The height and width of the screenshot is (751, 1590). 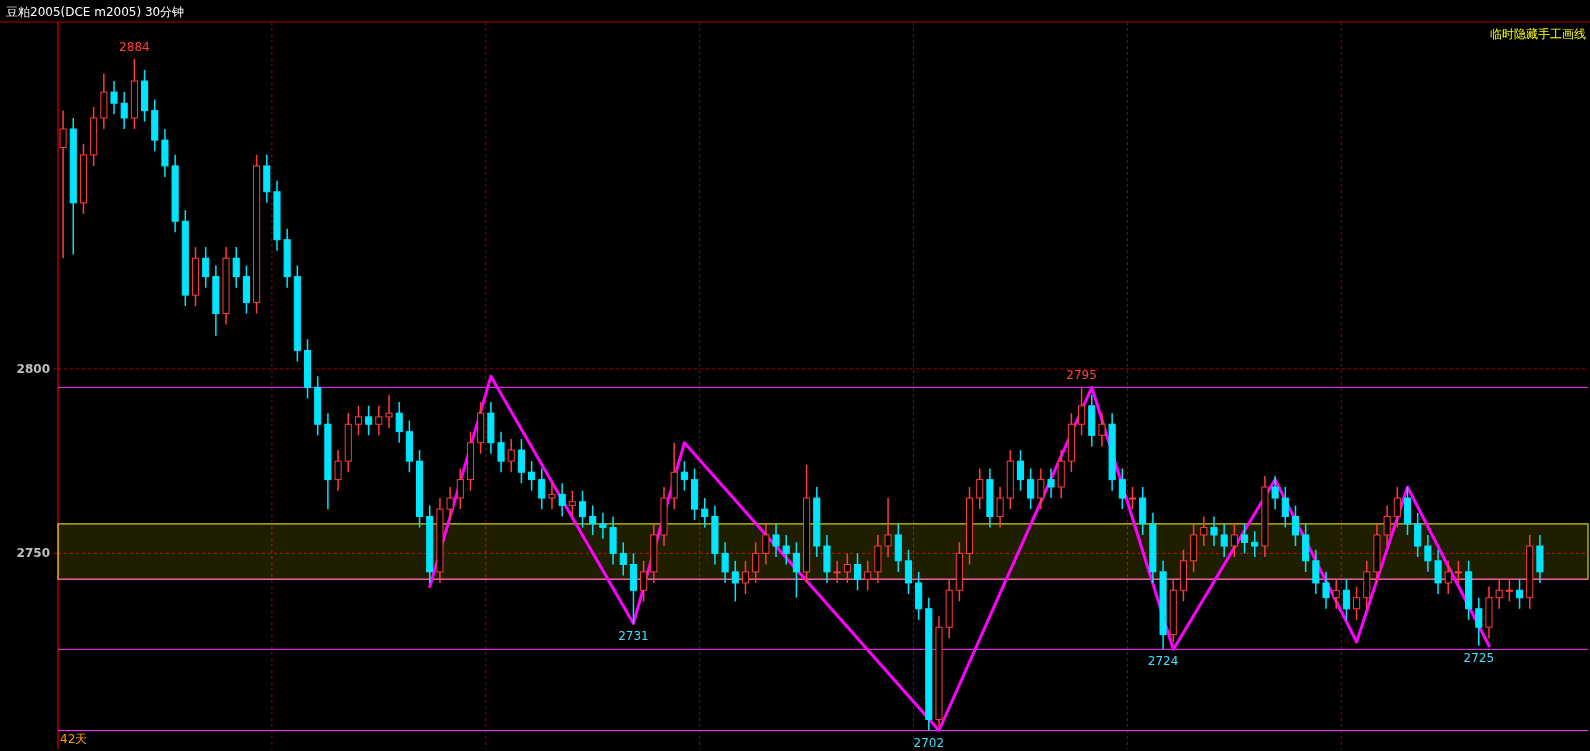 I want to click on annotation: 2725, so click(x=1479, y=657).